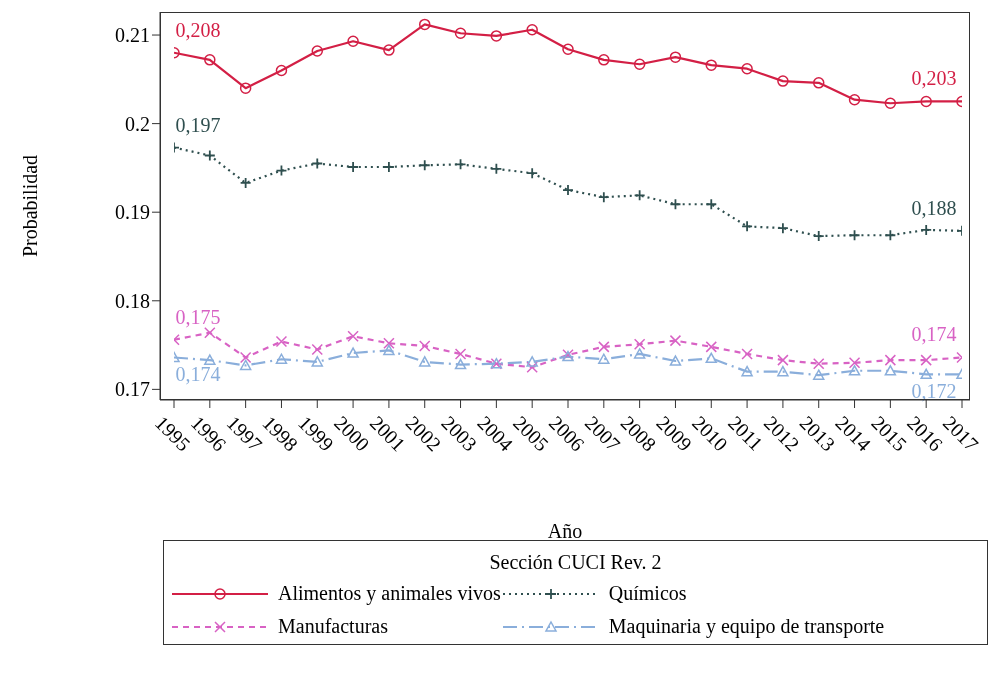  I want to click on annotation: 0,175, so click(198, 316).